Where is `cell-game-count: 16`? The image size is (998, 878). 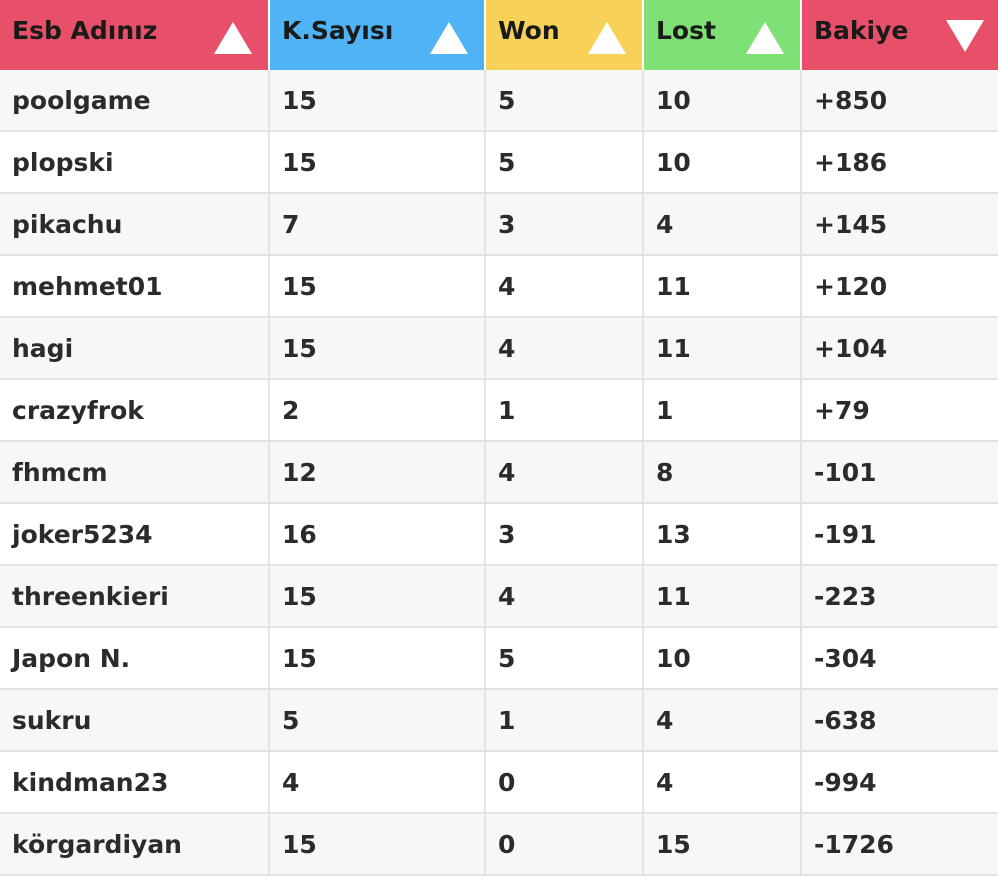 cell-game-count: 16 is located at coordinates (377, 534).